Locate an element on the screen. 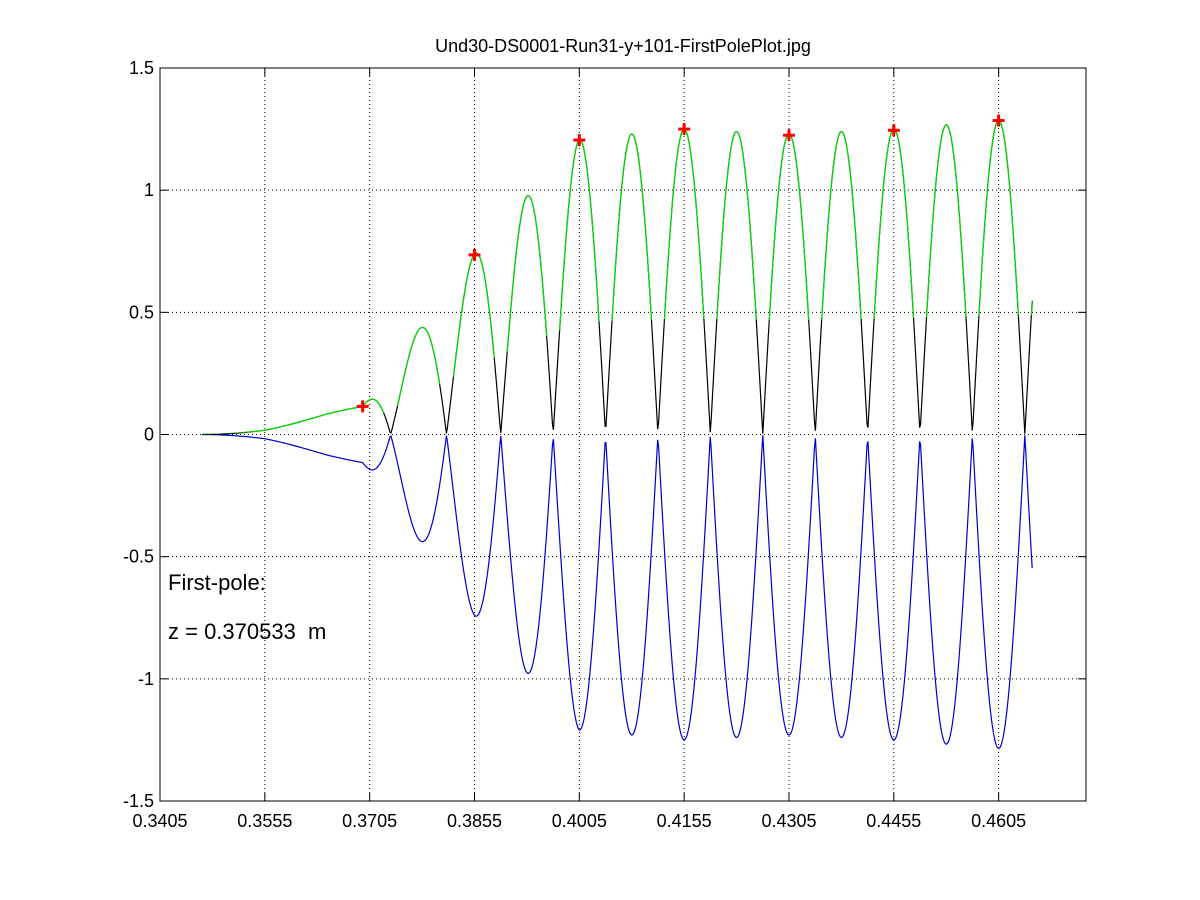 The width and height of the screenshot is (1200, 900). x-tick-label: 0.4455 is located at coordinates (893, 821).